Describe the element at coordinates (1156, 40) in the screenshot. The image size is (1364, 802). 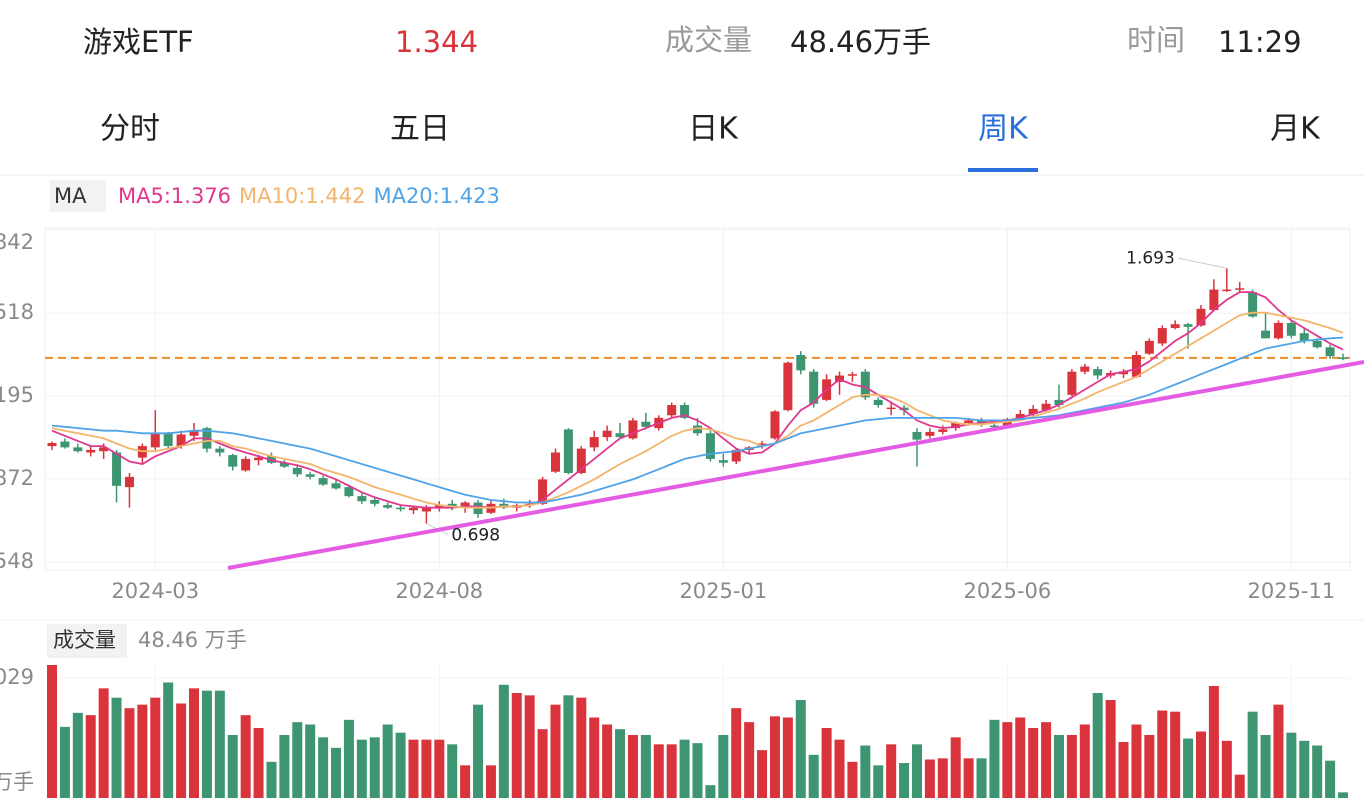
I see `time-title: 时间` at that location.